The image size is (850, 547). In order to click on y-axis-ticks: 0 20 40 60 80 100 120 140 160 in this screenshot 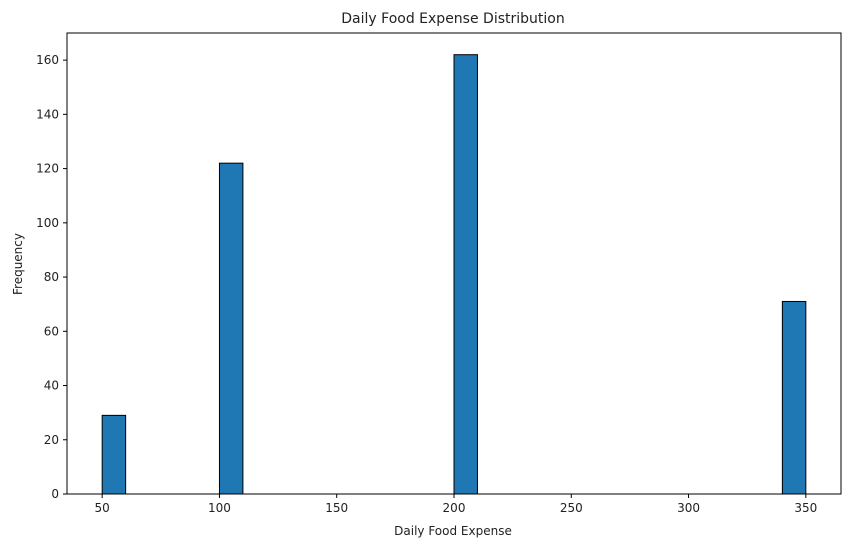, I will do `click(51, 277)`.